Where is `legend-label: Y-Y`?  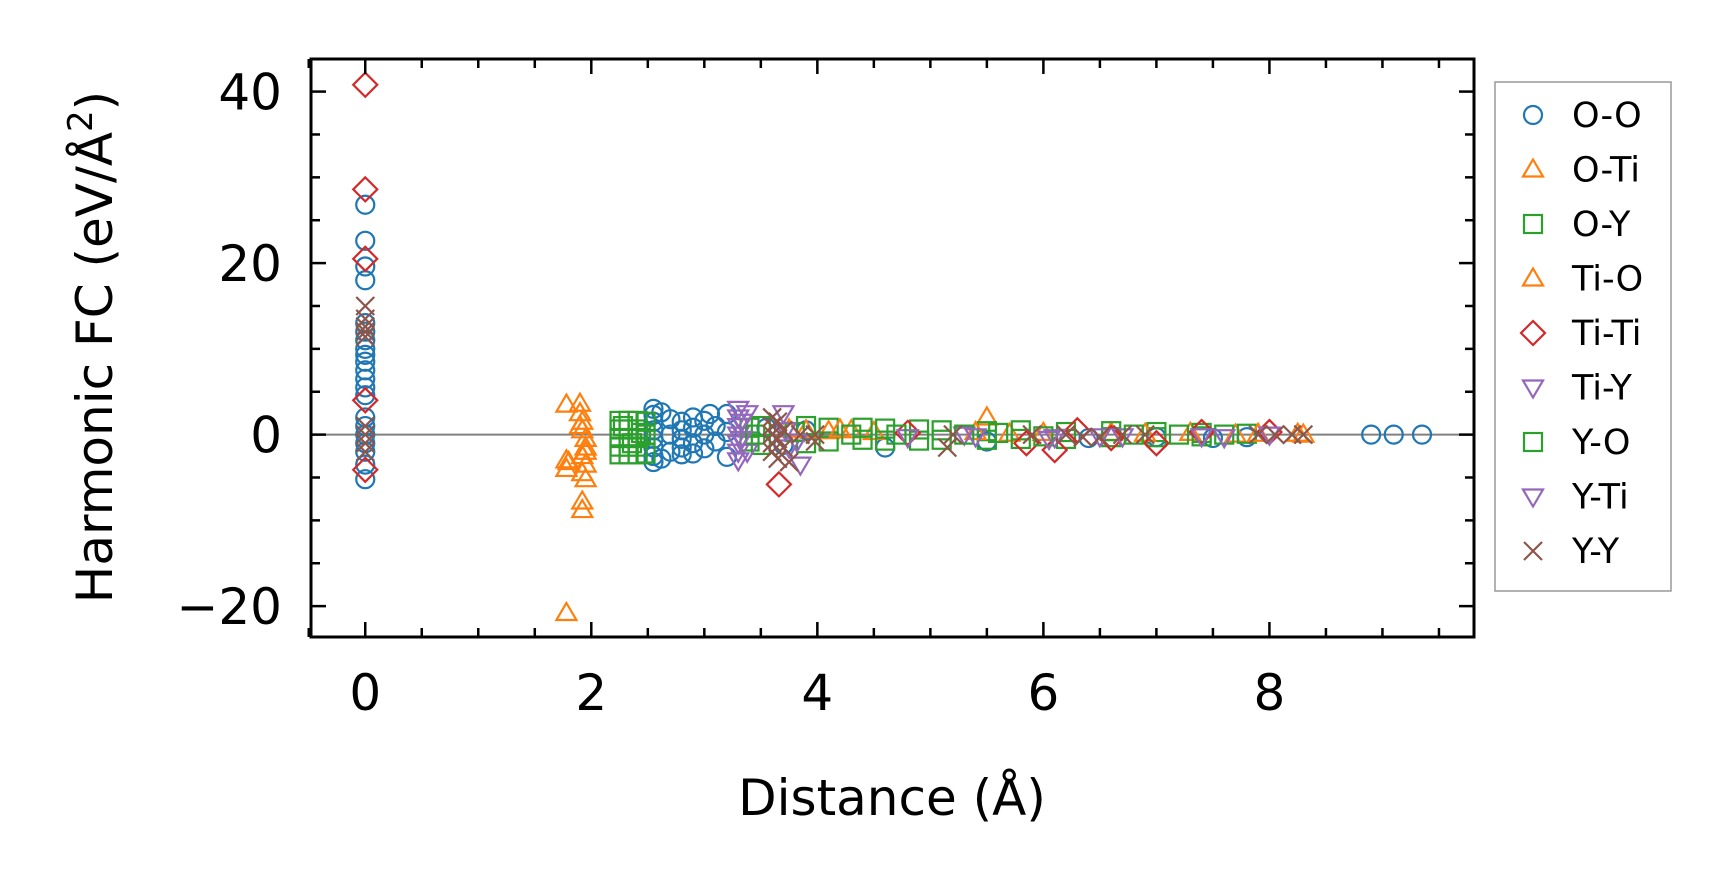
legend-label: Y-Y is located at coordinates (1595, 552).